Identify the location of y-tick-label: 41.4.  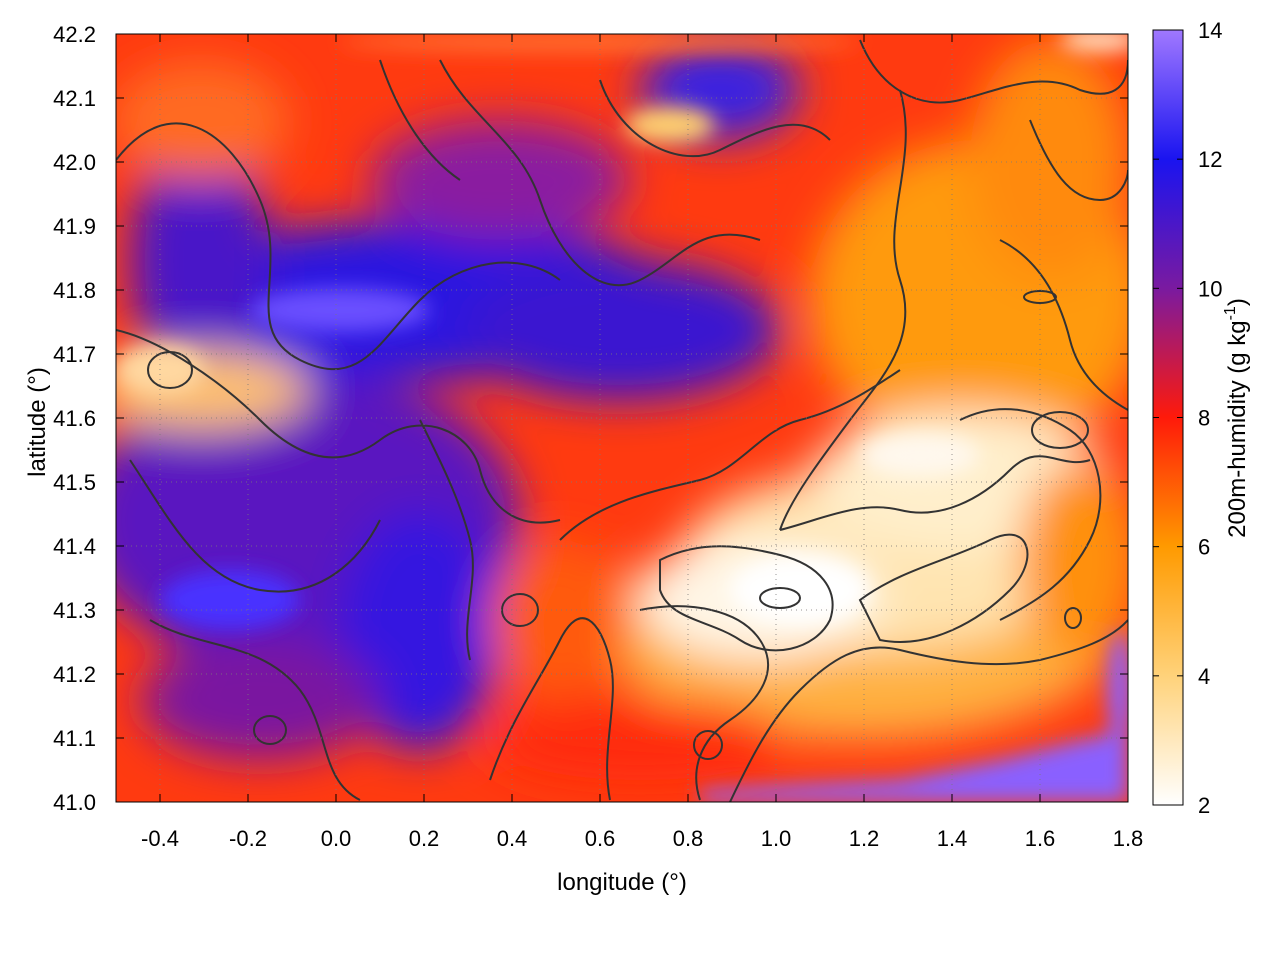
(74, 546).